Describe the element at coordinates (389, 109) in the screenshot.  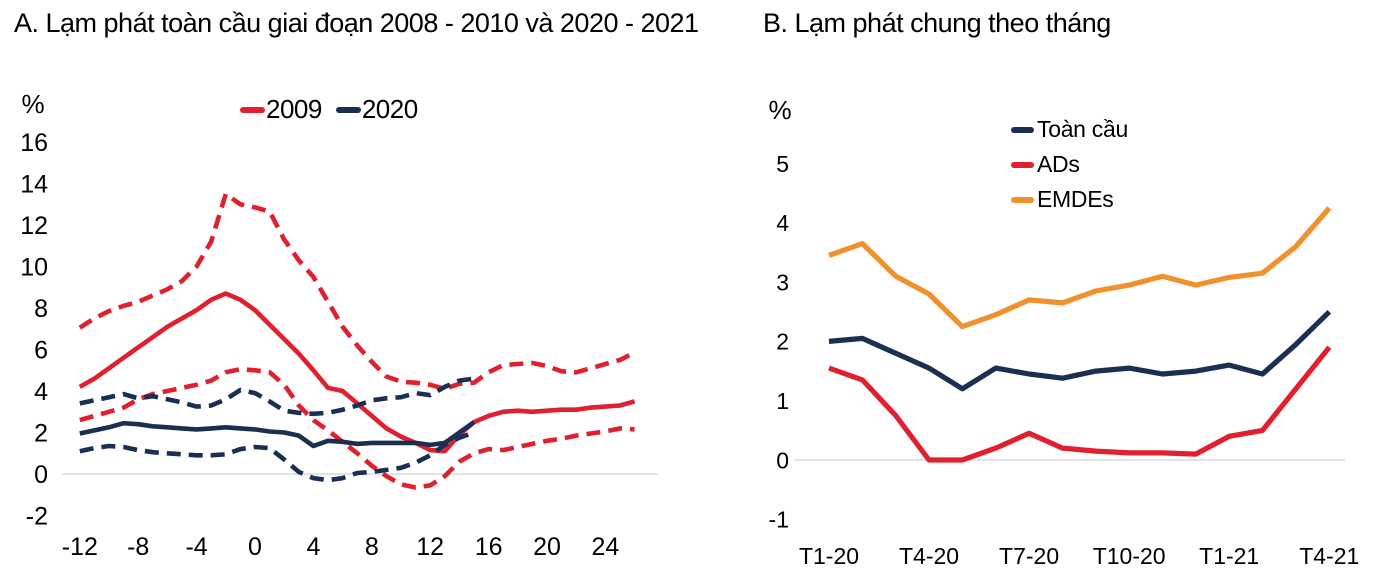
I see `legend-label-2020: 2020` at that location.